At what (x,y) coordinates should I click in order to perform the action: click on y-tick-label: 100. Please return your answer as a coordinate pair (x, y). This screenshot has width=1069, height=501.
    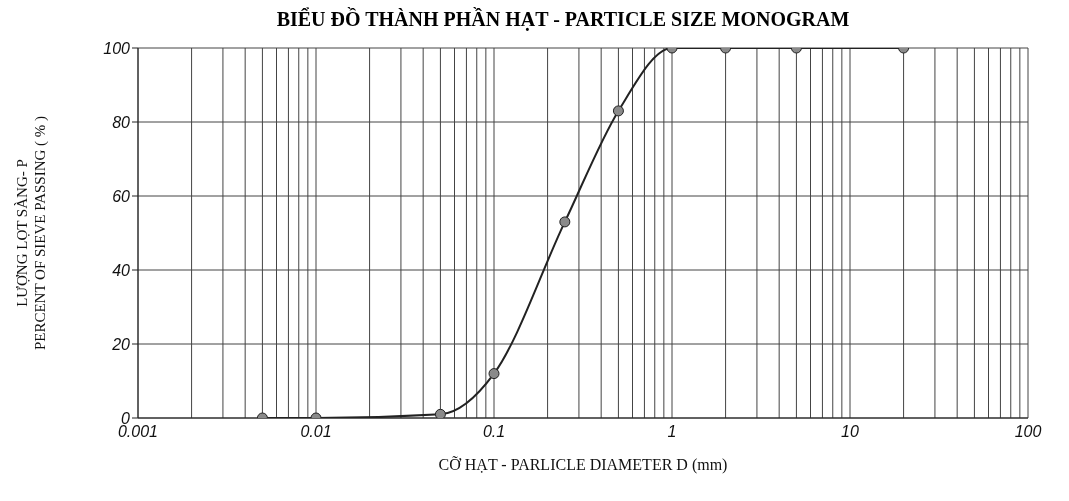
    Looking at the image, I should click on (117, 48).